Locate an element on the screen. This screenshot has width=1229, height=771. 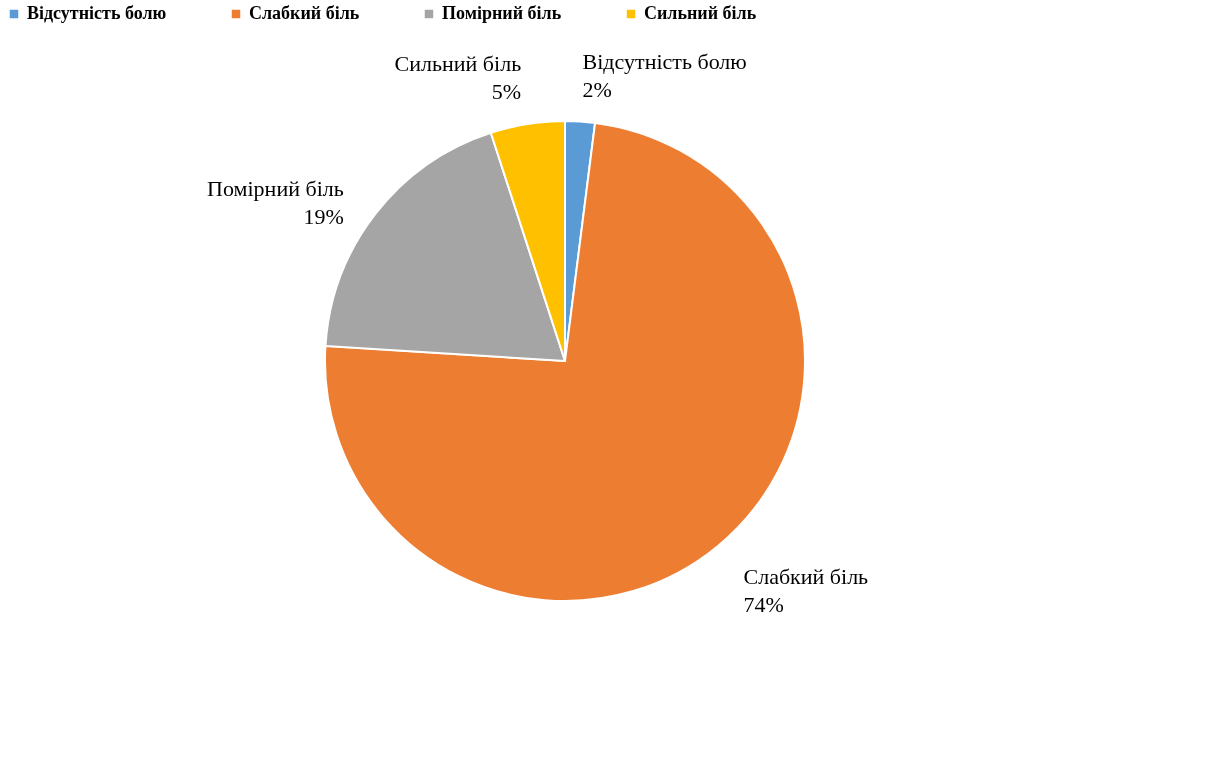
data-label: 74% is located at coordinates (763, 604).